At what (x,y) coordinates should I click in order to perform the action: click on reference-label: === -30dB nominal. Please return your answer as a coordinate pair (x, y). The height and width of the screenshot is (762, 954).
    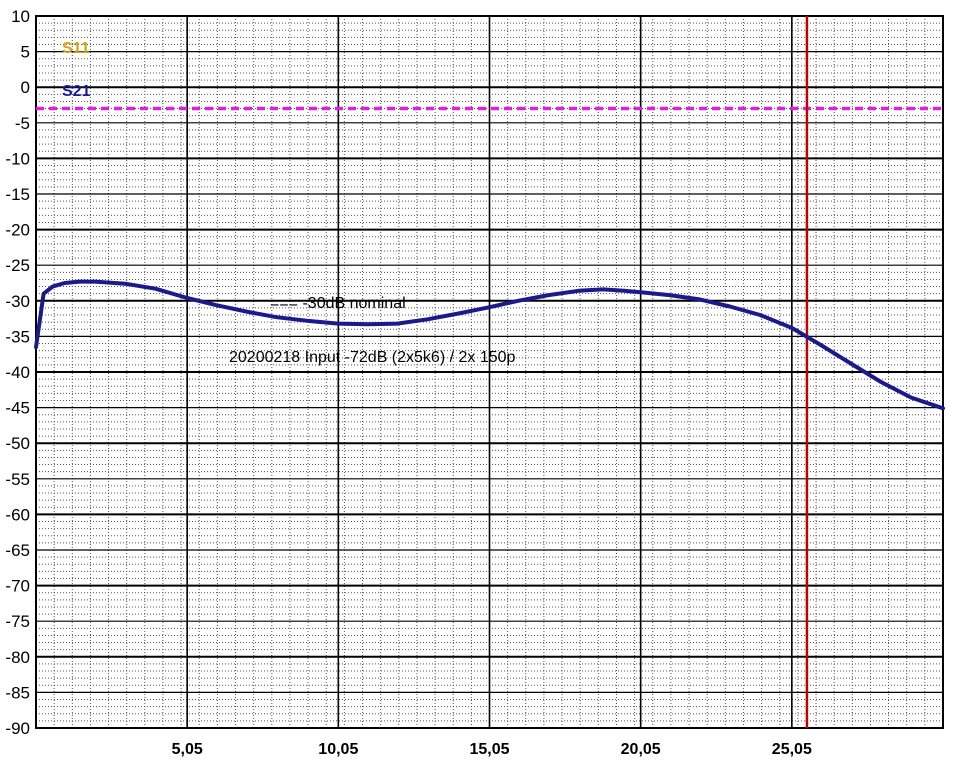
    Looking at the image, I should click on (338, 303).